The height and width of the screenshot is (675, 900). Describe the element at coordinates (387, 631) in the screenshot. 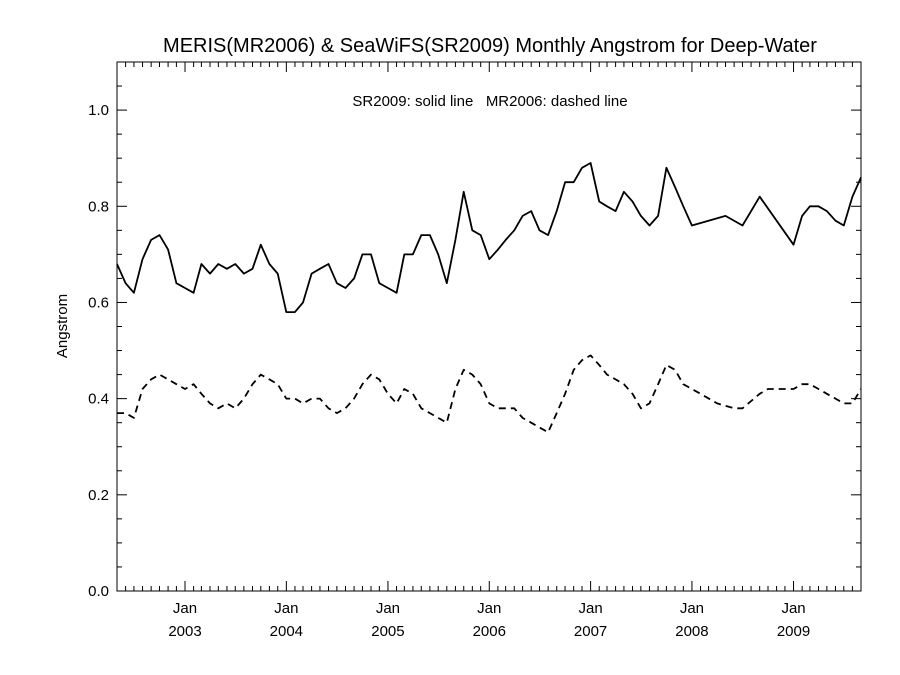

I see `x-tick-year-label: 2005` at that location.